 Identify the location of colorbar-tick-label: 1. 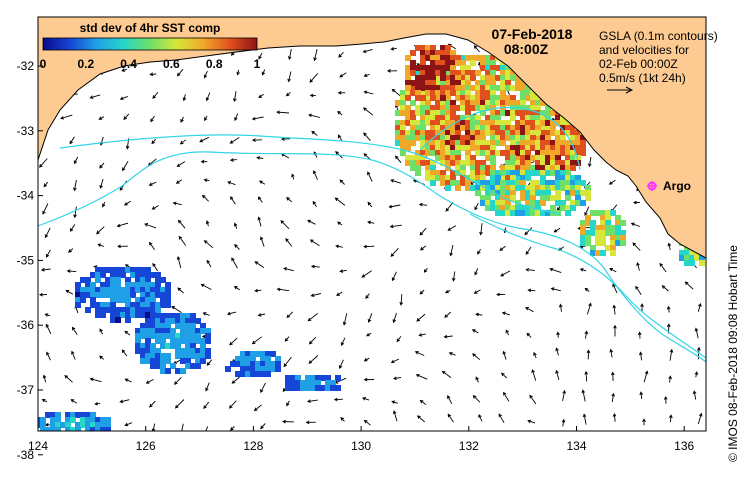
(257, 64).